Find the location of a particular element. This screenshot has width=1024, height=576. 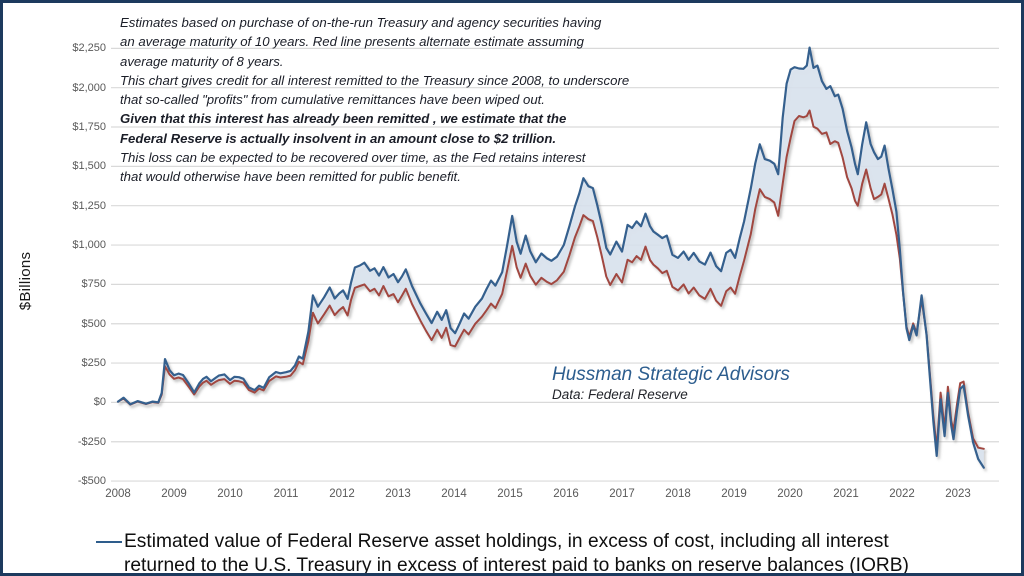

x-tick-label: 2021 is located at coordinates (846, 494).